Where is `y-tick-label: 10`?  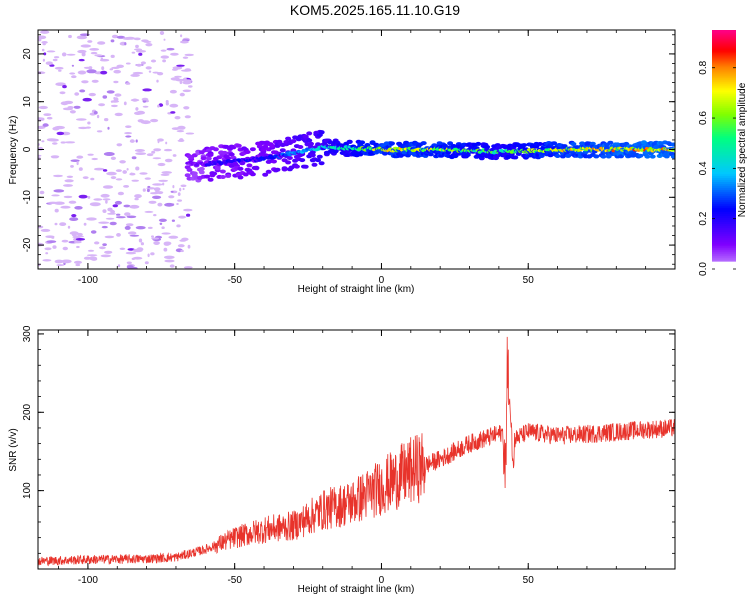 y-tick-label: 10 is located at coordinates (27, 102).